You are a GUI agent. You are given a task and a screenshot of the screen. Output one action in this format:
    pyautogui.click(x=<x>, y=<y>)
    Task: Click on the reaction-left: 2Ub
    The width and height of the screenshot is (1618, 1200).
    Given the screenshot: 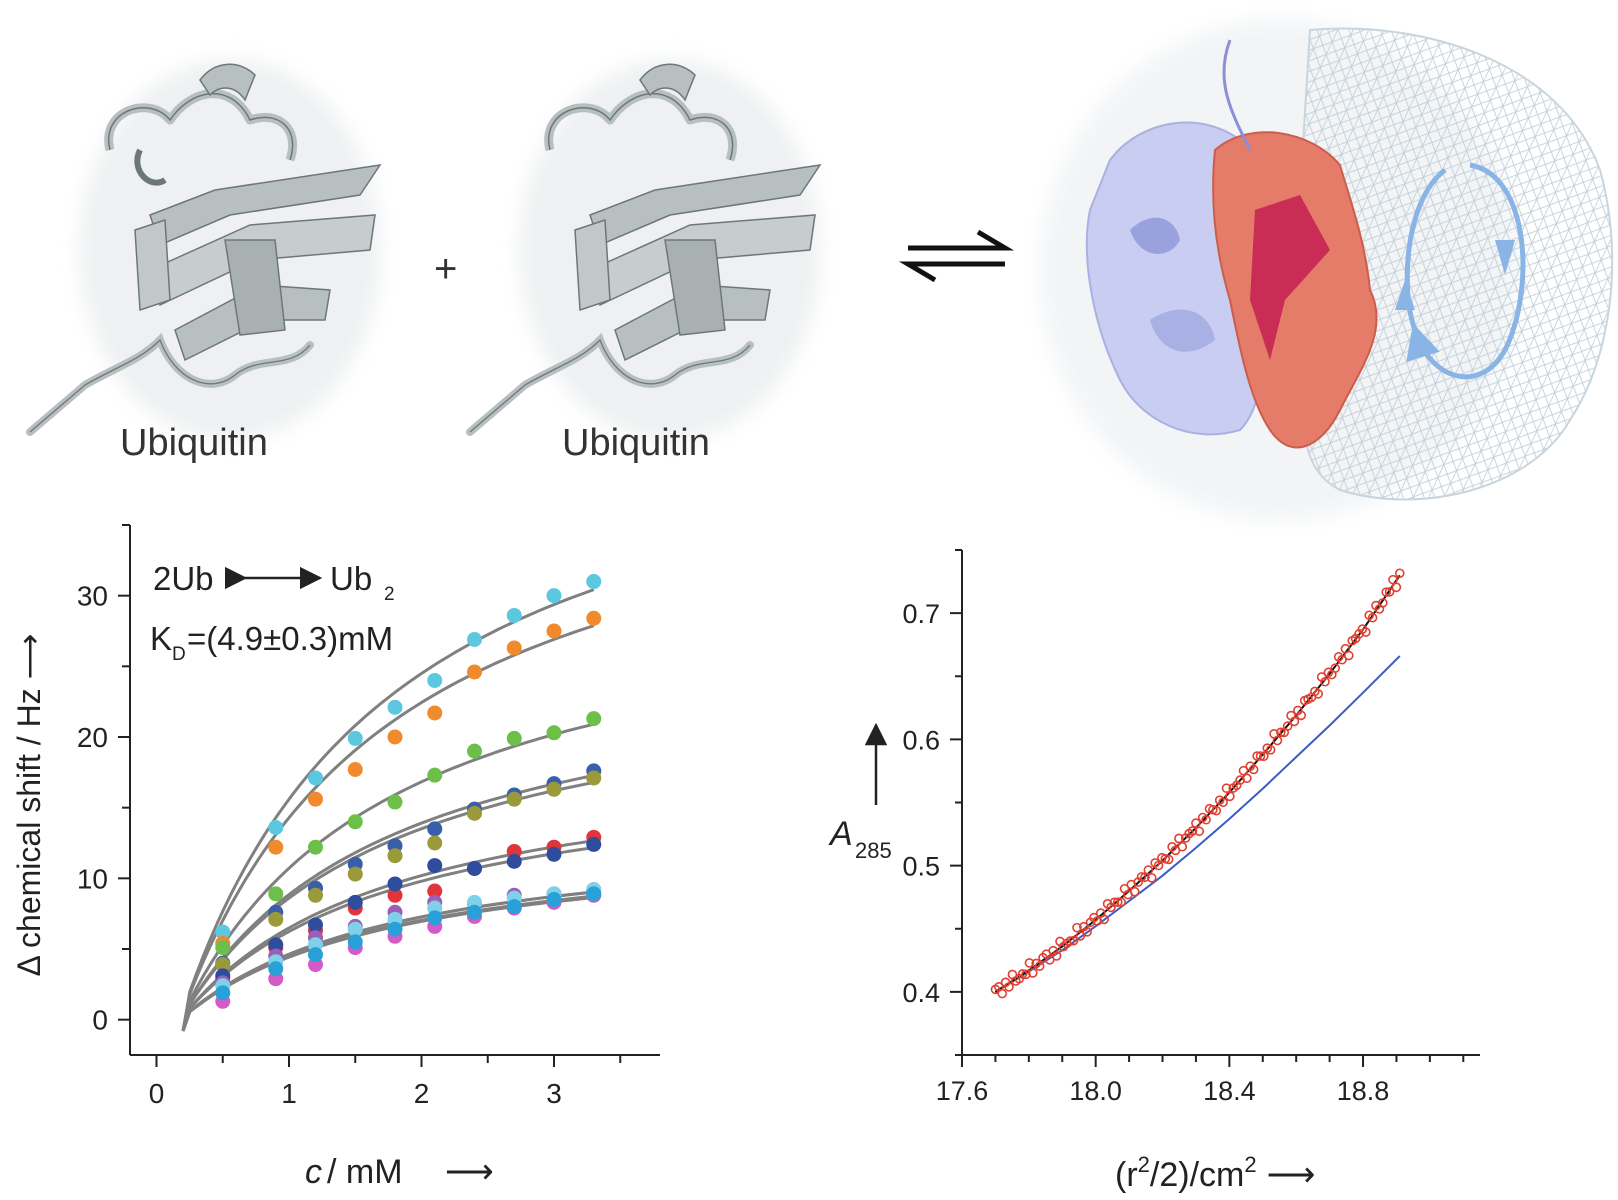 What is the action you would take?
    pyautogui.click(x=183, y=578)
    